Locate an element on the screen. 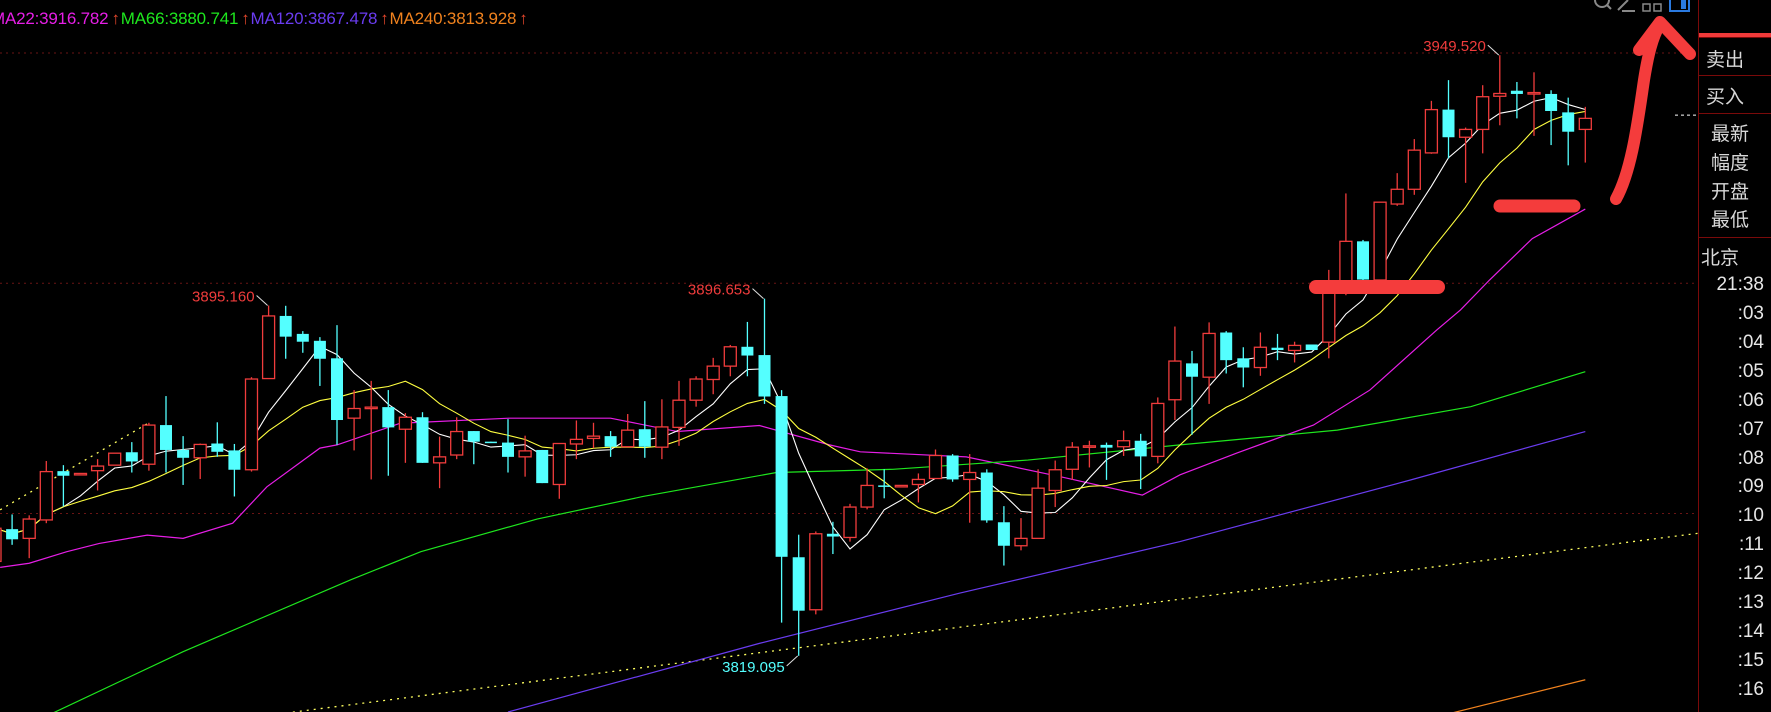 The image size is (1771, 712). draw-pencil-icon is located at coordinates (1626, 6).